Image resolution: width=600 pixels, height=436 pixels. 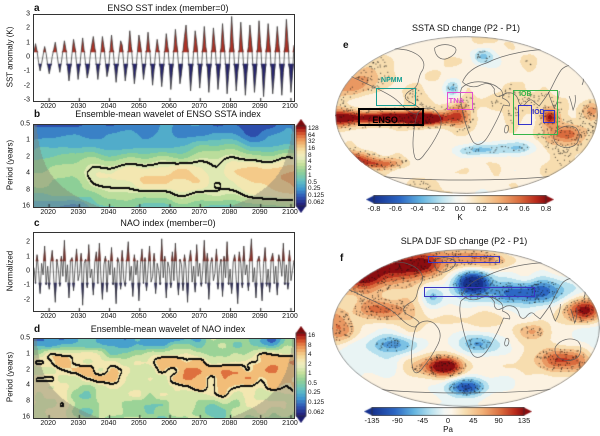 I want to click on panel-label-e: e, so click(x=346, y=45).